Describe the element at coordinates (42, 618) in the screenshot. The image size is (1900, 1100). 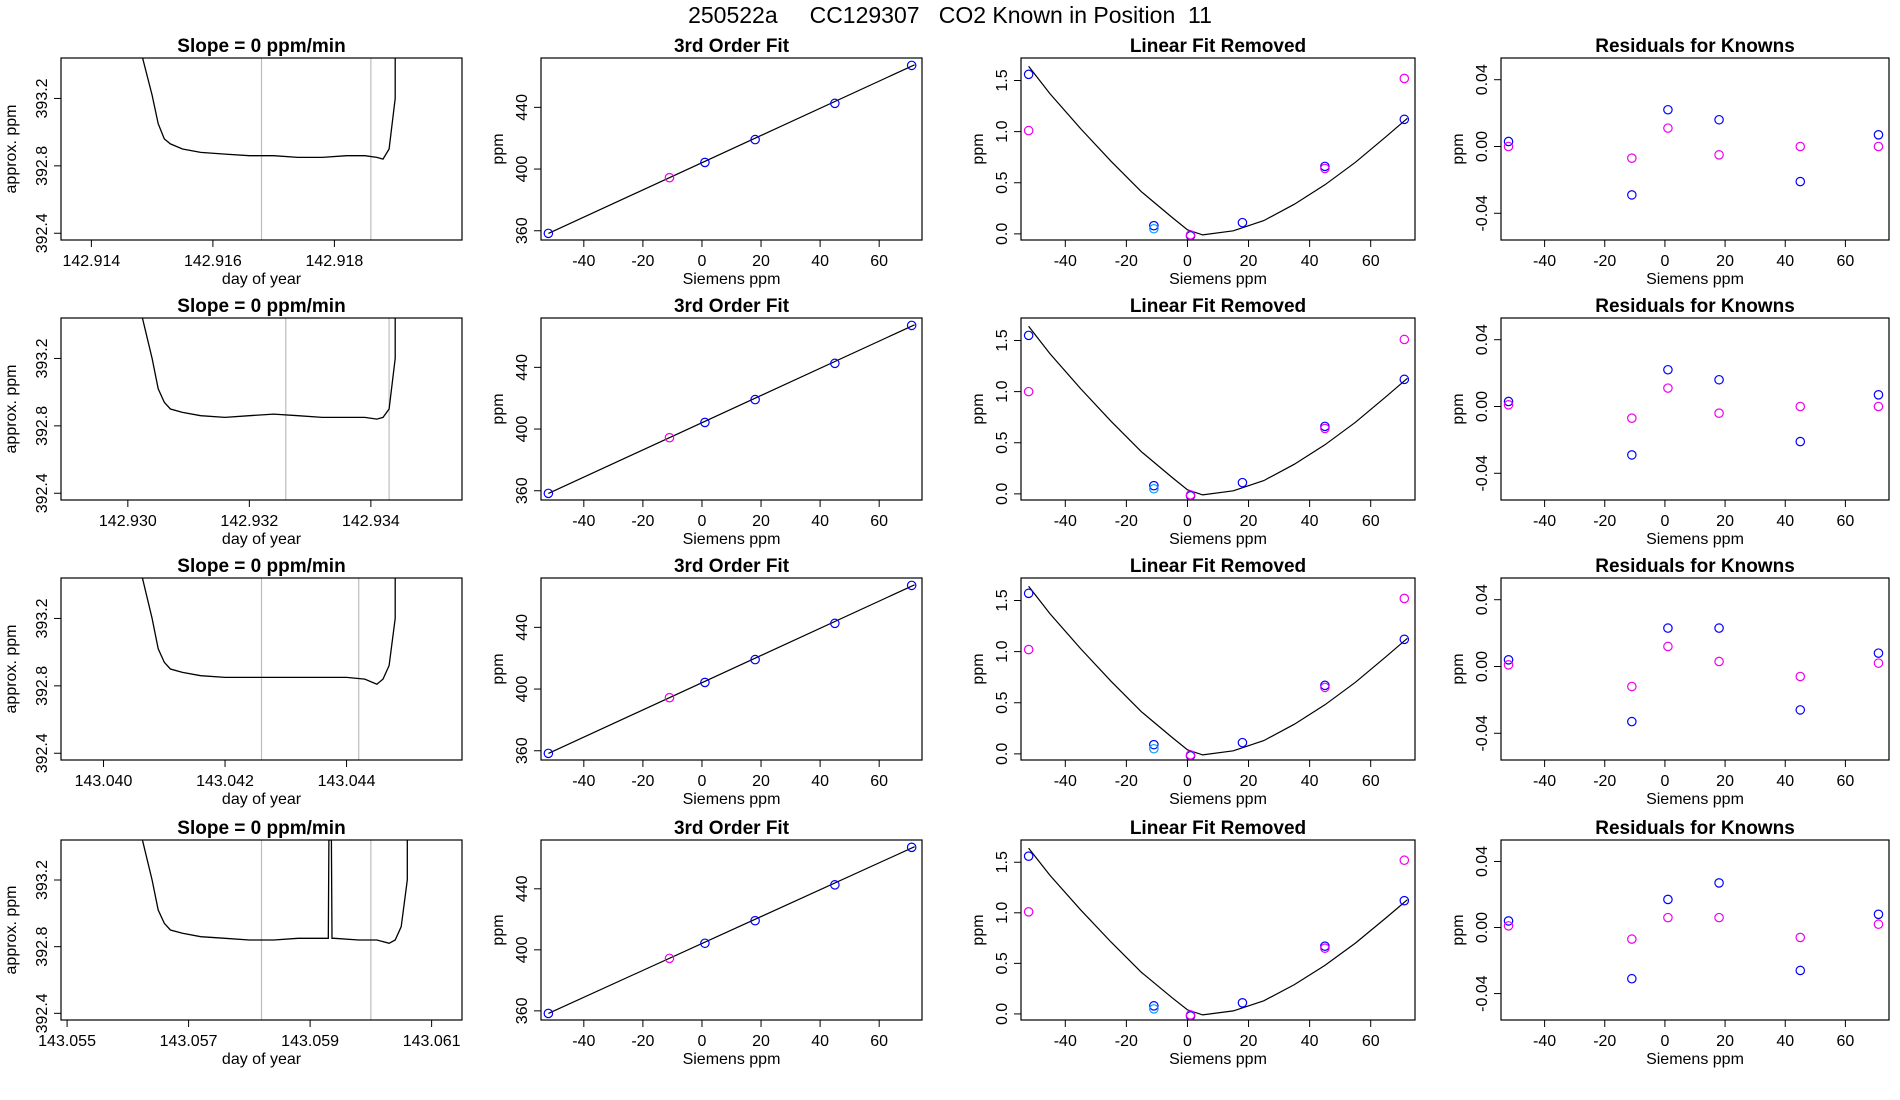
I see `y-tick-label: 393.2` at that location.